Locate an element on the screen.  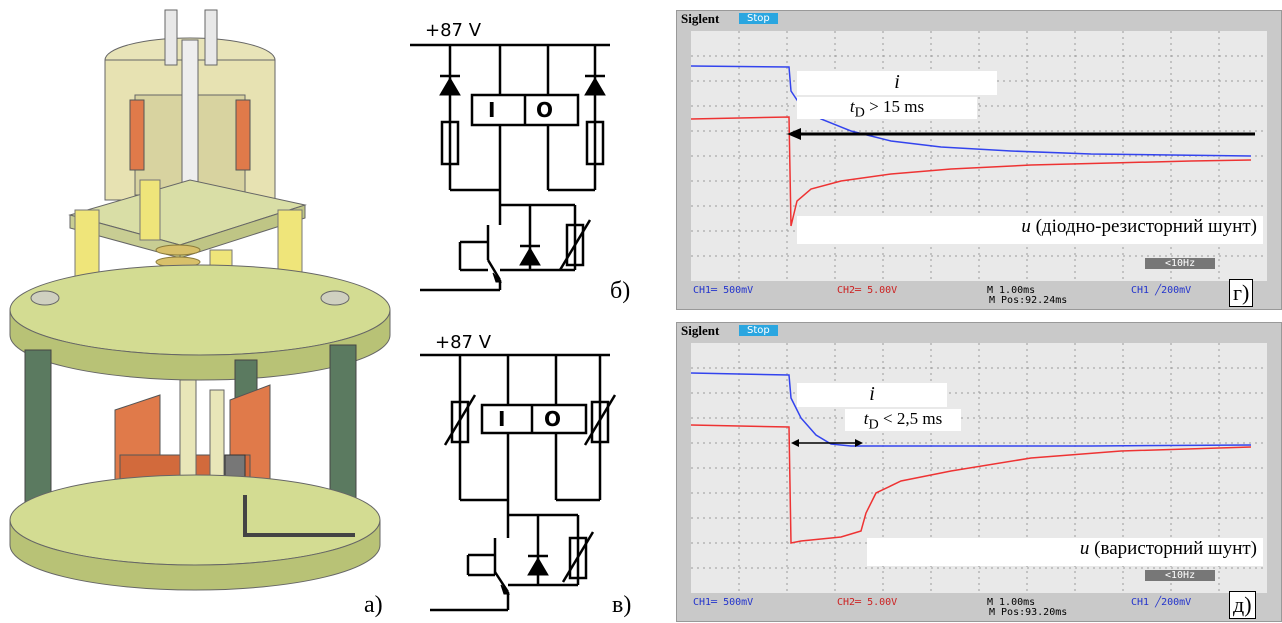
circuit-b-schematic is located at coordinates (510, 167).